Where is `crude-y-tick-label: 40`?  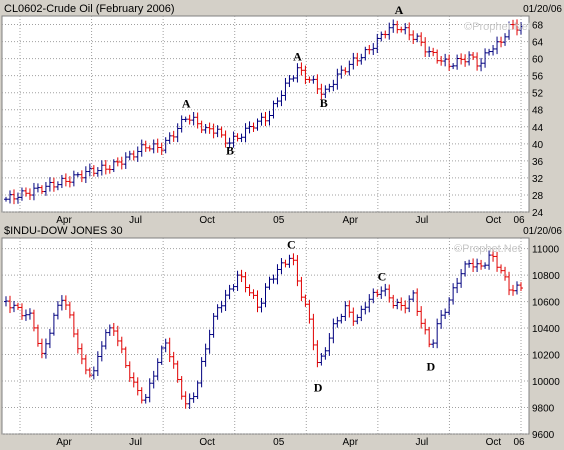
crude-y-tick-label: 40 is located at coordinates (538, 145).